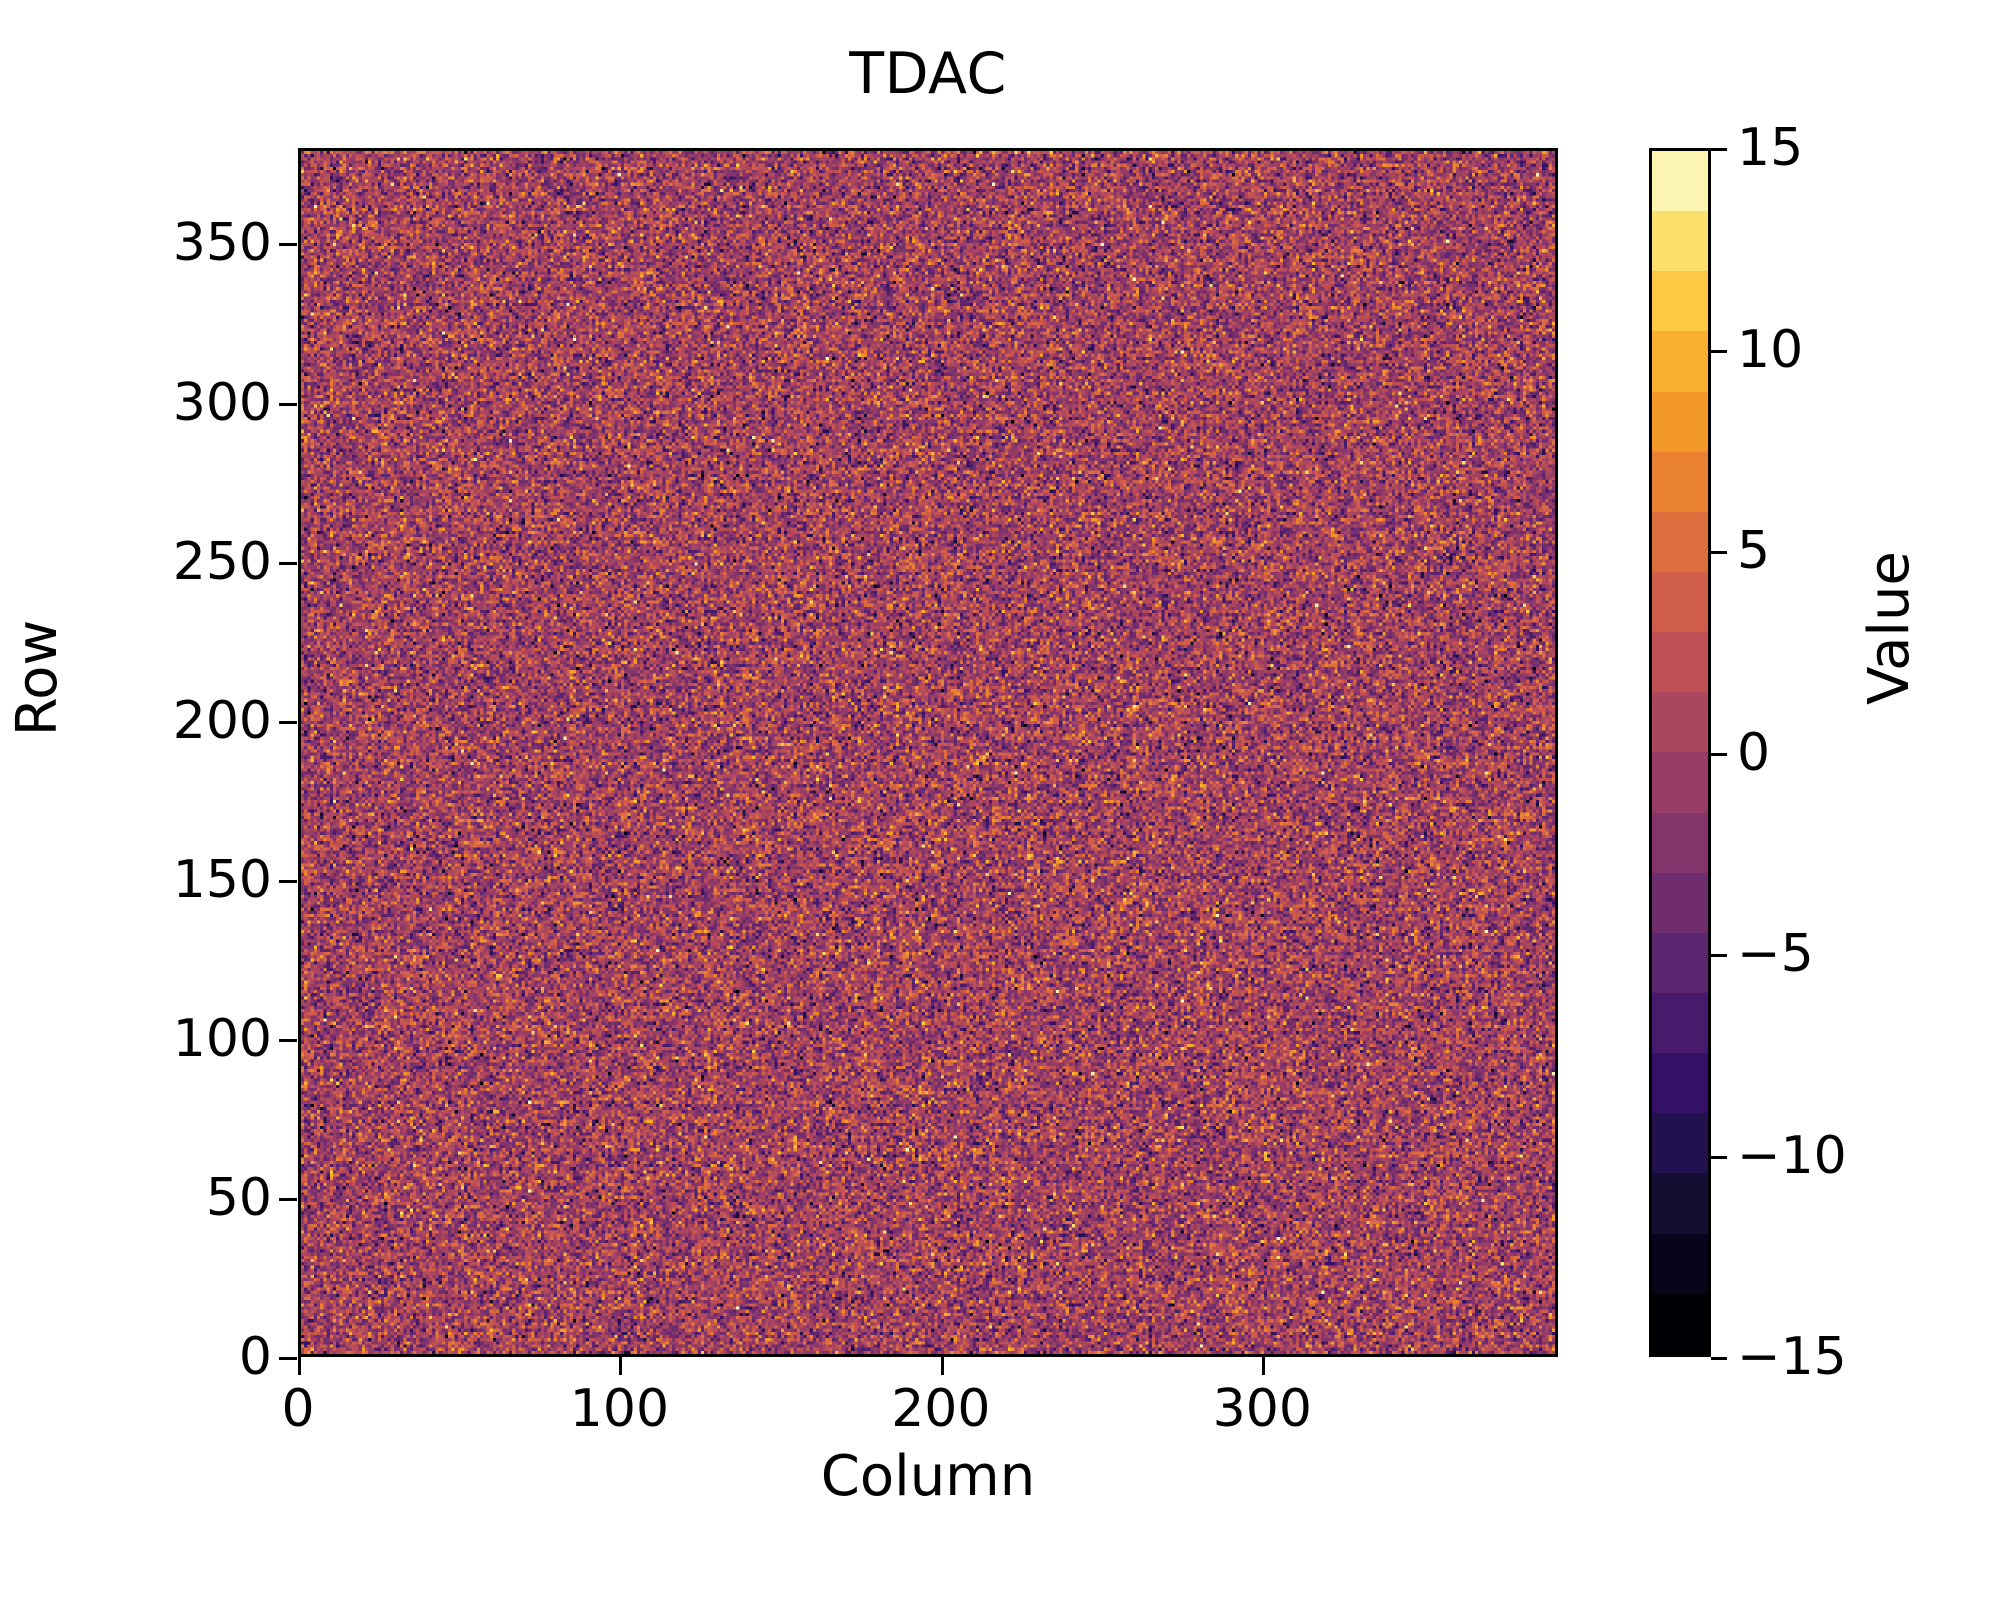 Image resolution: width=2000 pixels, height=1600 pixels. I want to click on colorbar, so click(1680, 752).